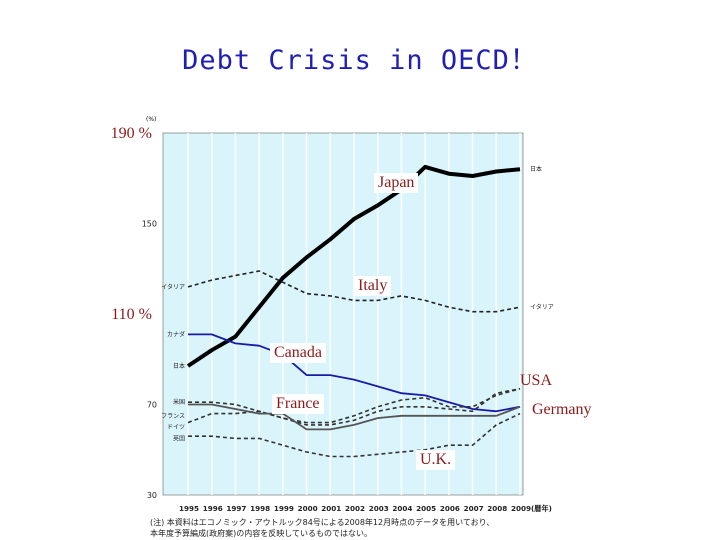 Image resolution: width=720 pixels, height=540 pixels. What do you see at coordinates (131, 133) in the screenshot?
I see `y-tick-label: 190 %` at bounding box center [131, 133].